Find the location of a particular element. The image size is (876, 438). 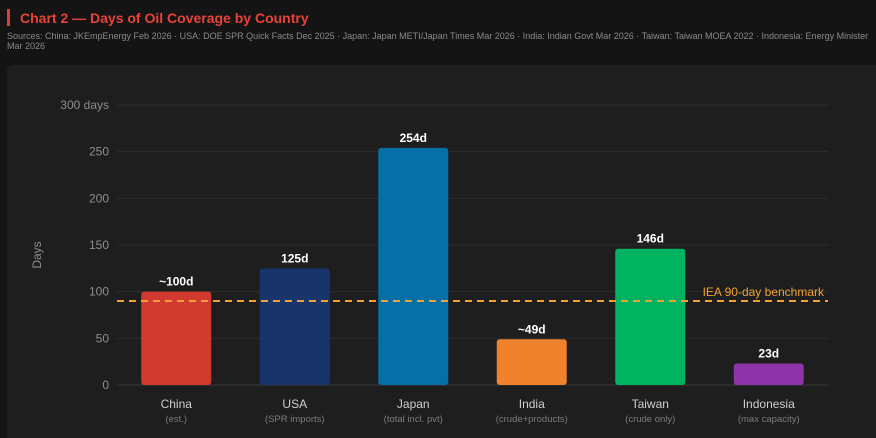

category-label: USA is located at coordinates (294, 404).